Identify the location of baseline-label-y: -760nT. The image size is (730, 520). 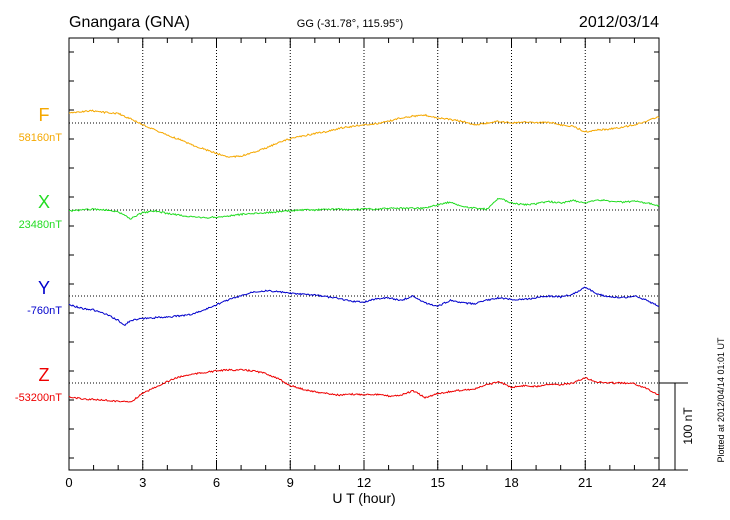
(44, 311).